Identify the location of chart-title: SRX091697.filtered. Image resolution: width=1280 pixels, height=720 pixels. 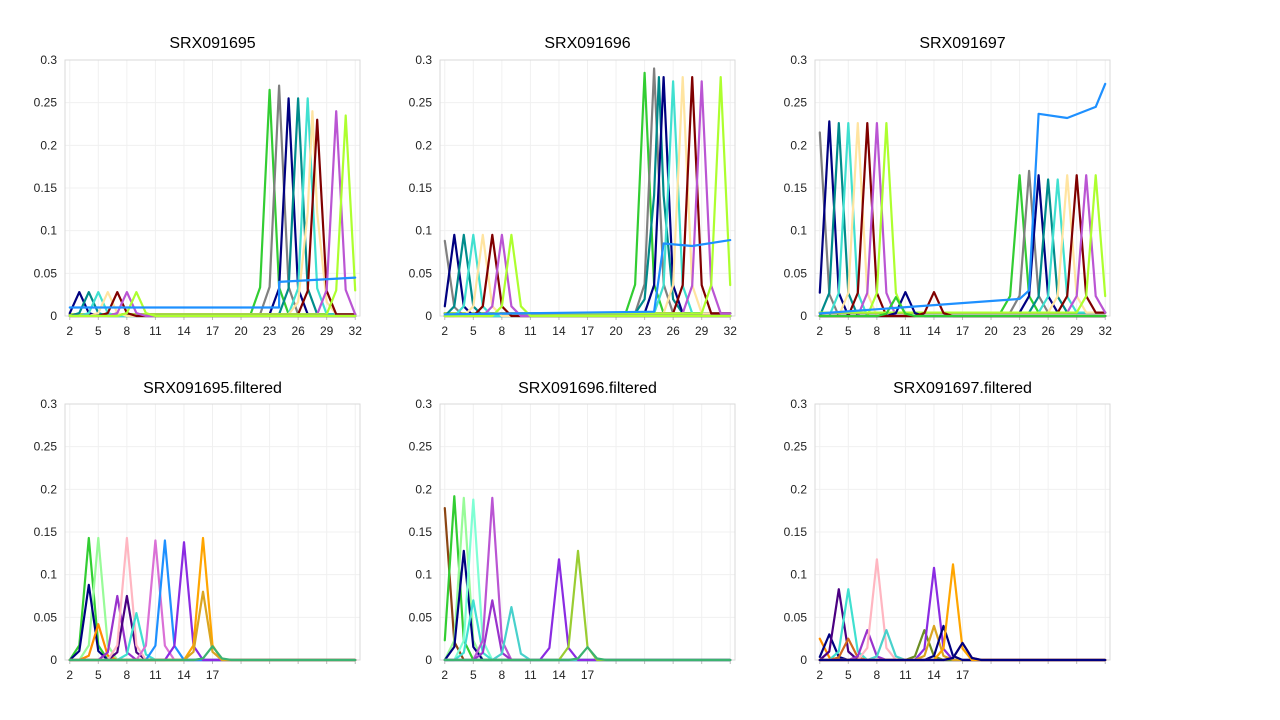
(962, 388).